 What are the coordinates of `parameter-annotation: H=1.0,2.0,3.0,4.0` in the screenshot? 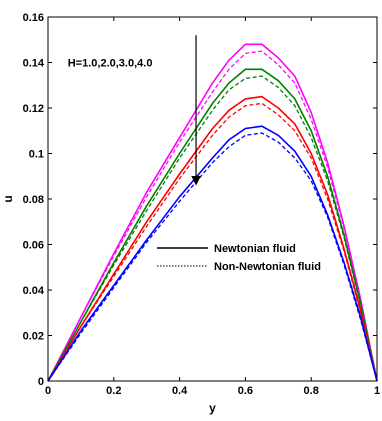 It's located at (110, 64).